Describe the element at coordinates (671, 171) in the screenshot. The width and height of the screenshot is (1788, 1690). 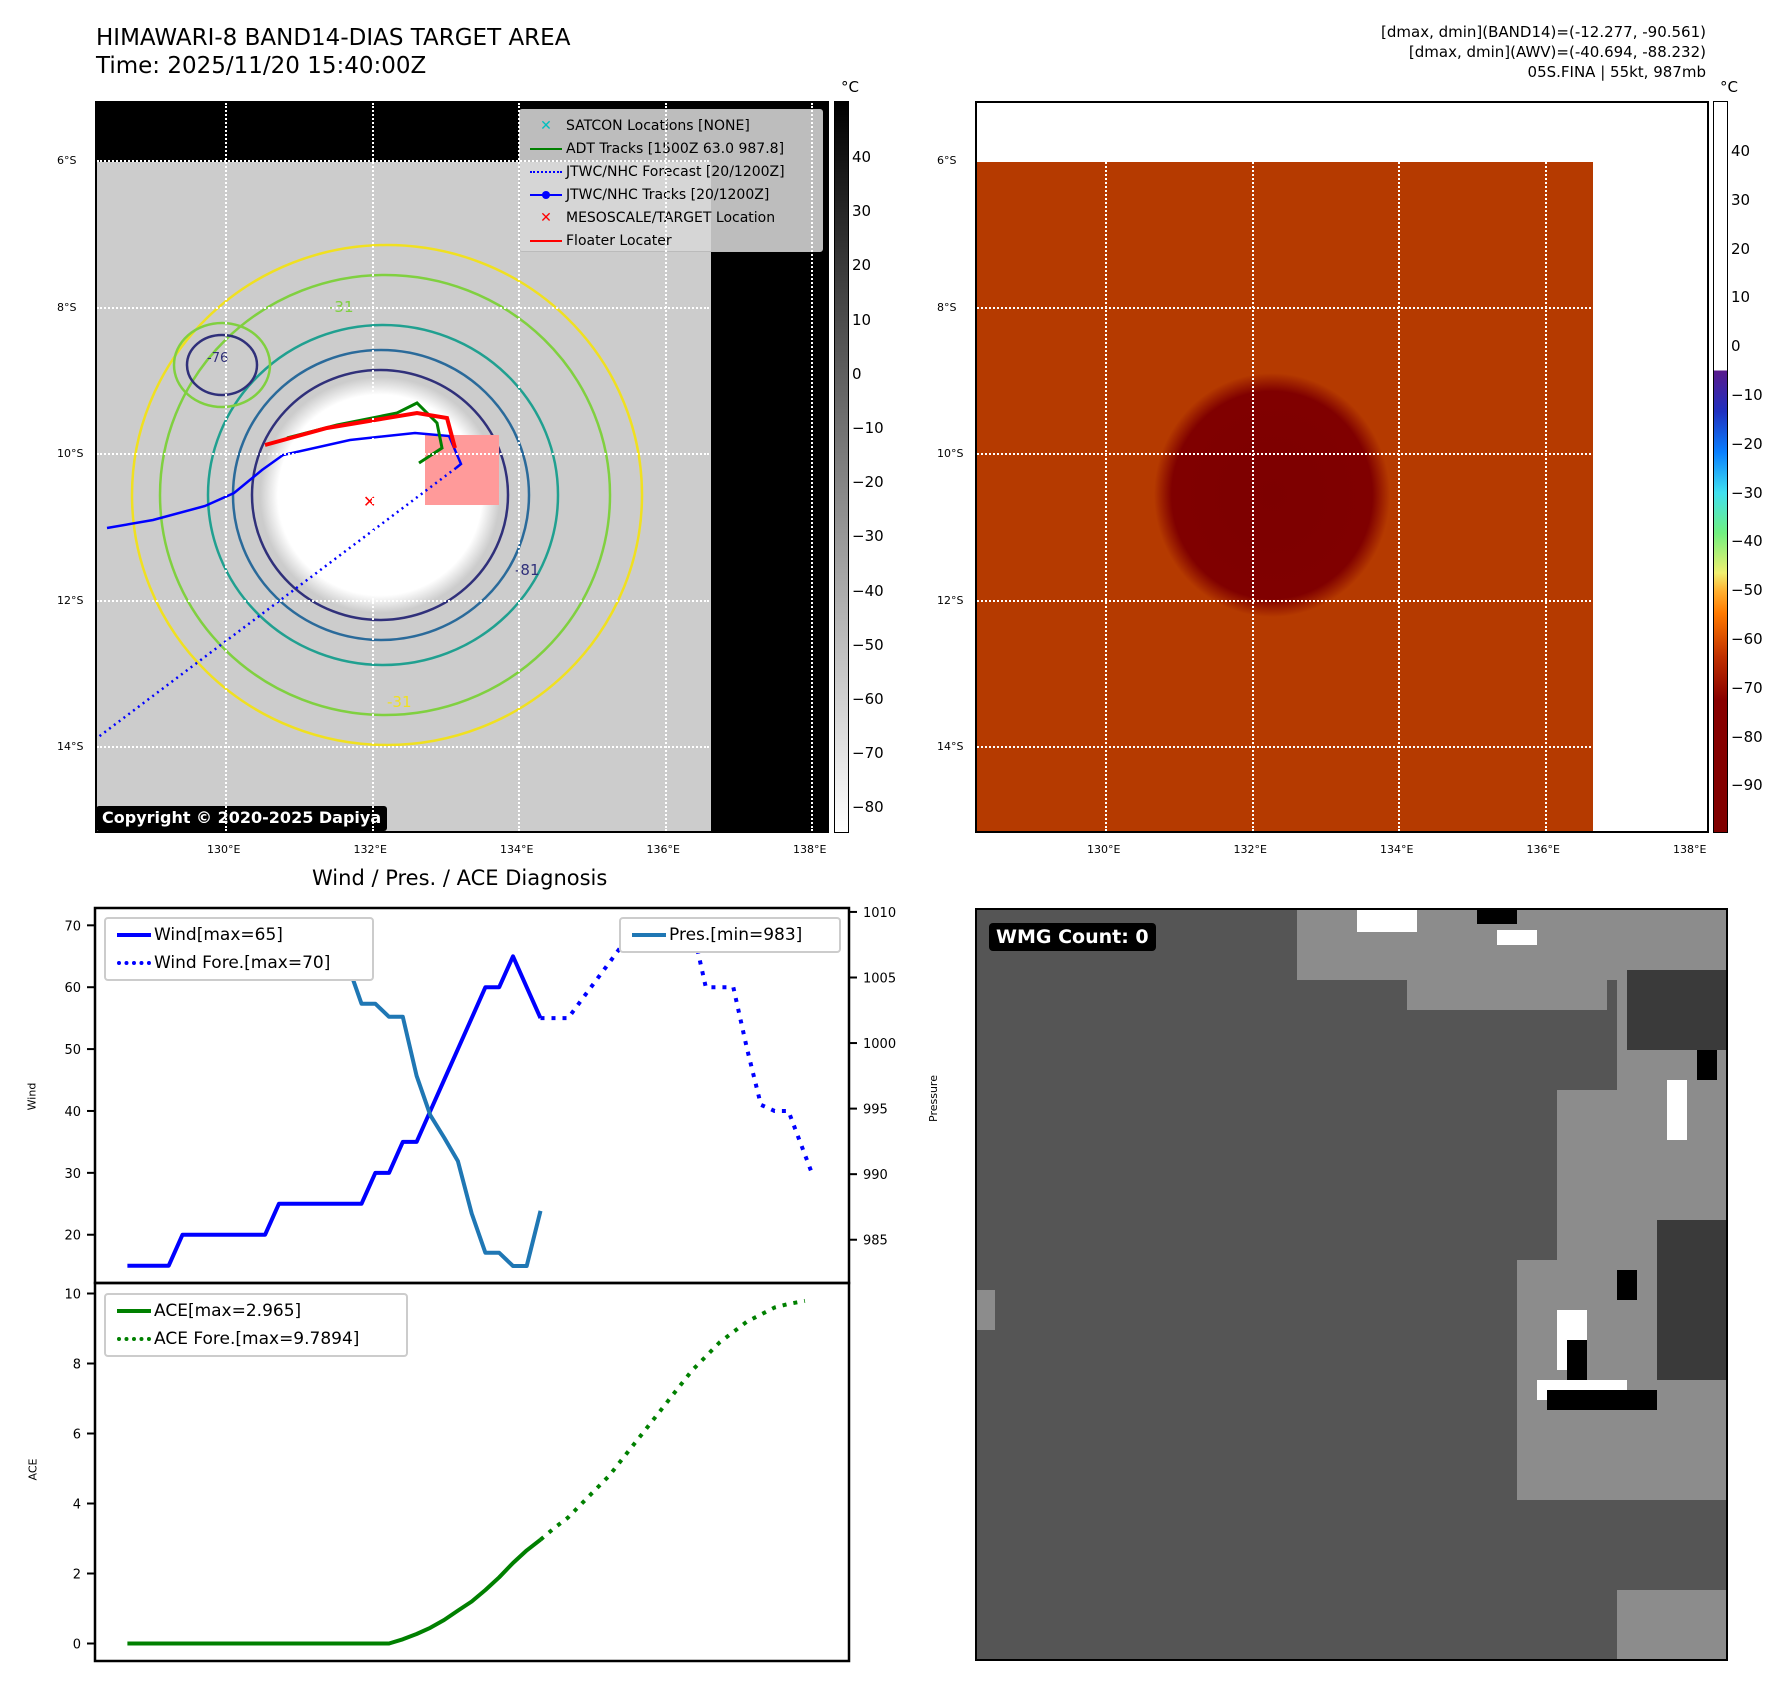
I see `legend-item-forecast: JTWC/NHC Forecast [20/1200Z]` at that location.